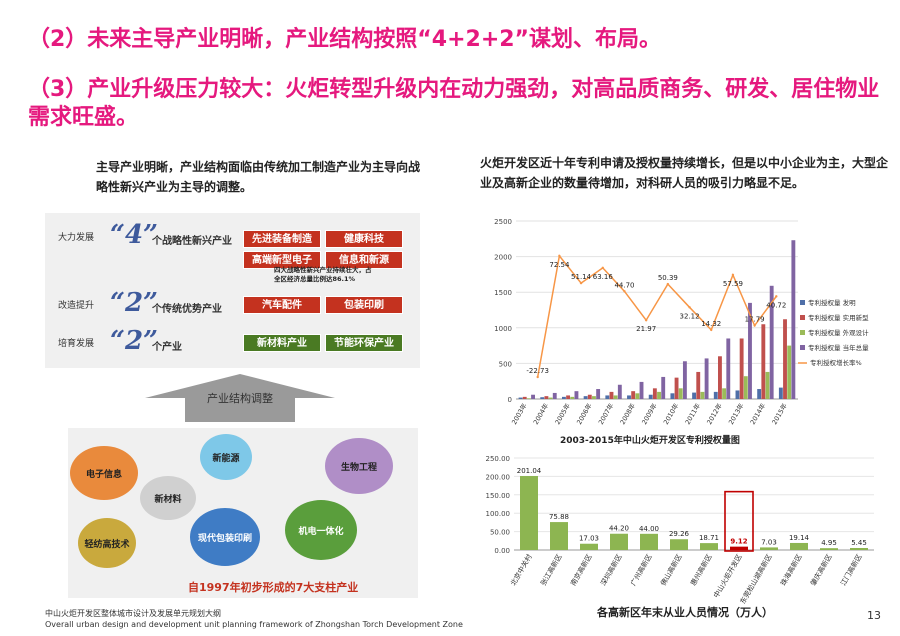 This screenshot has width=900, height=636. What do you see at coordinates (510, 400) in the screenshot?
I see `y-tick-label: 0` at bounding box center [510, 400].